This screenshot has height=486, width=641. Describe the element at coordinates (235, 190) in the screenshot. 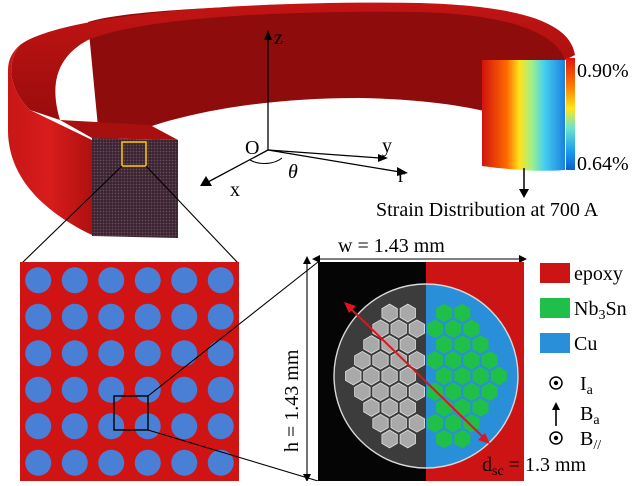

I see `axis-x-label: x` at that location.